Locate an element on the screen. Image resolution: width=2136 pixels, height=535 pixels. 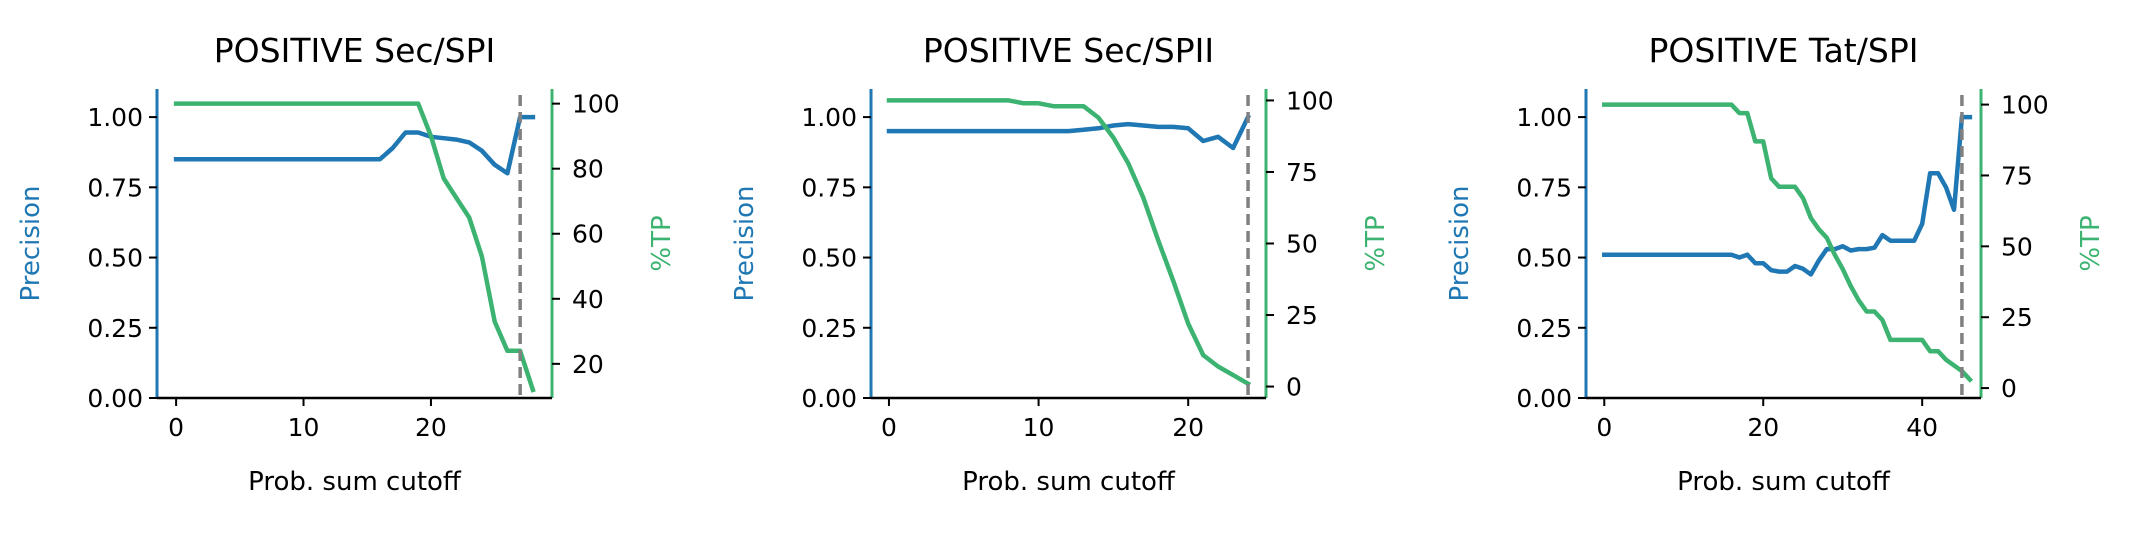
chart-title: POSITIVE Sec/SPII is located at coordinates (1068, 50).